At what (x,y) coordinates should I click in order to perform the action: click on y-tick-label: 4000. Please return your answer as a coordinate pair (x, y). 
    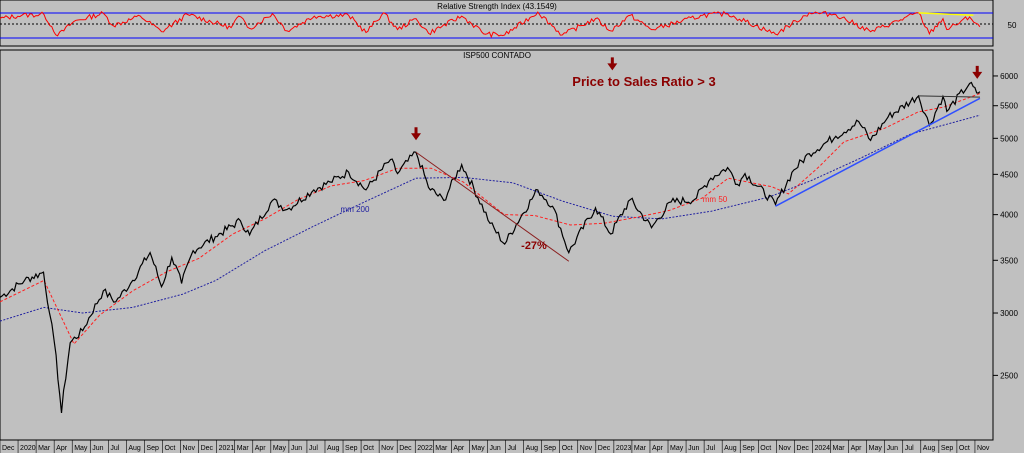
    Looking at the image, I should click on (1009, 215).